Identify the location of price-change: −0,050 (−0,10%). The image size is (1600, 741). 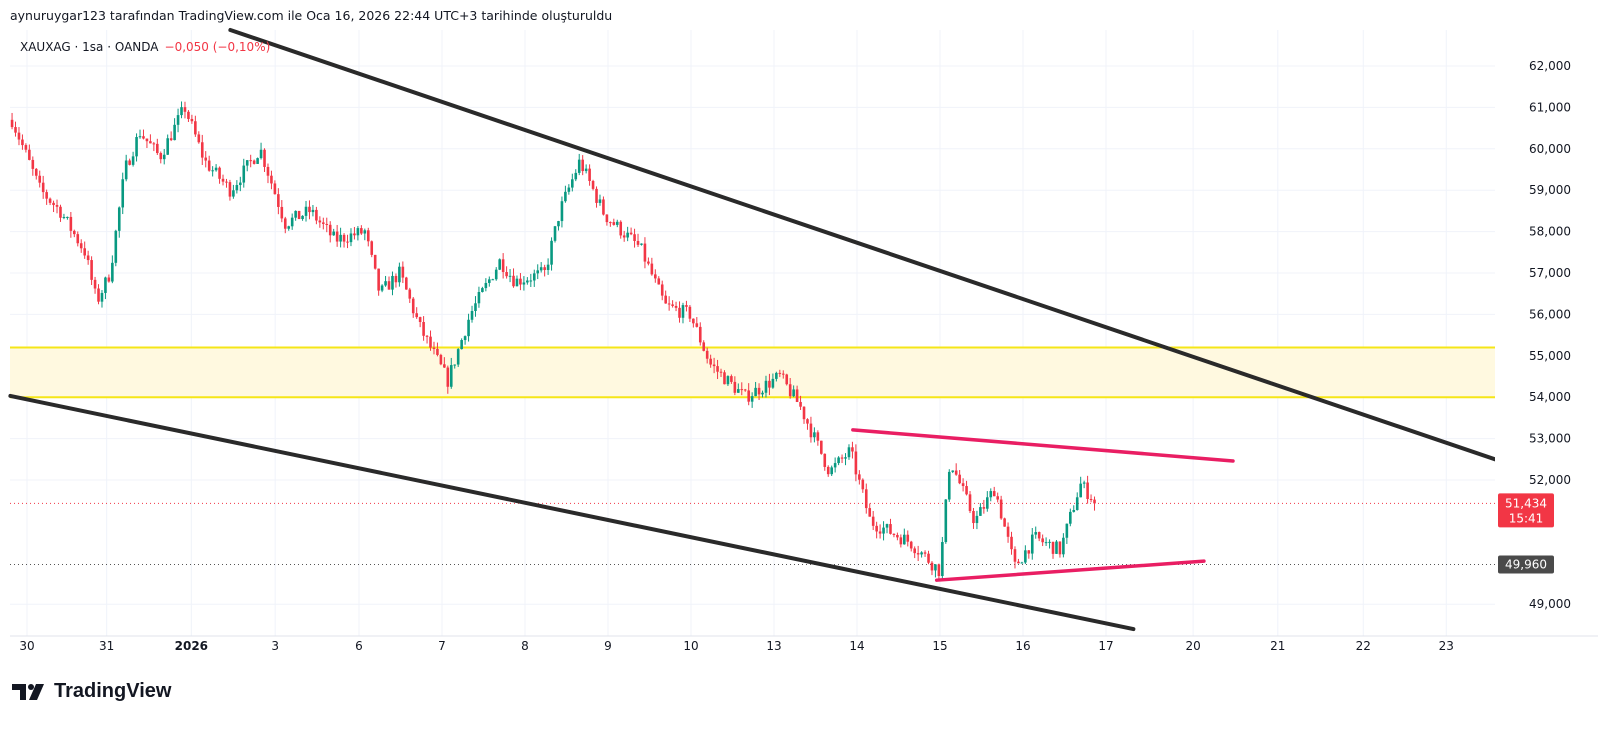
(217, 47).